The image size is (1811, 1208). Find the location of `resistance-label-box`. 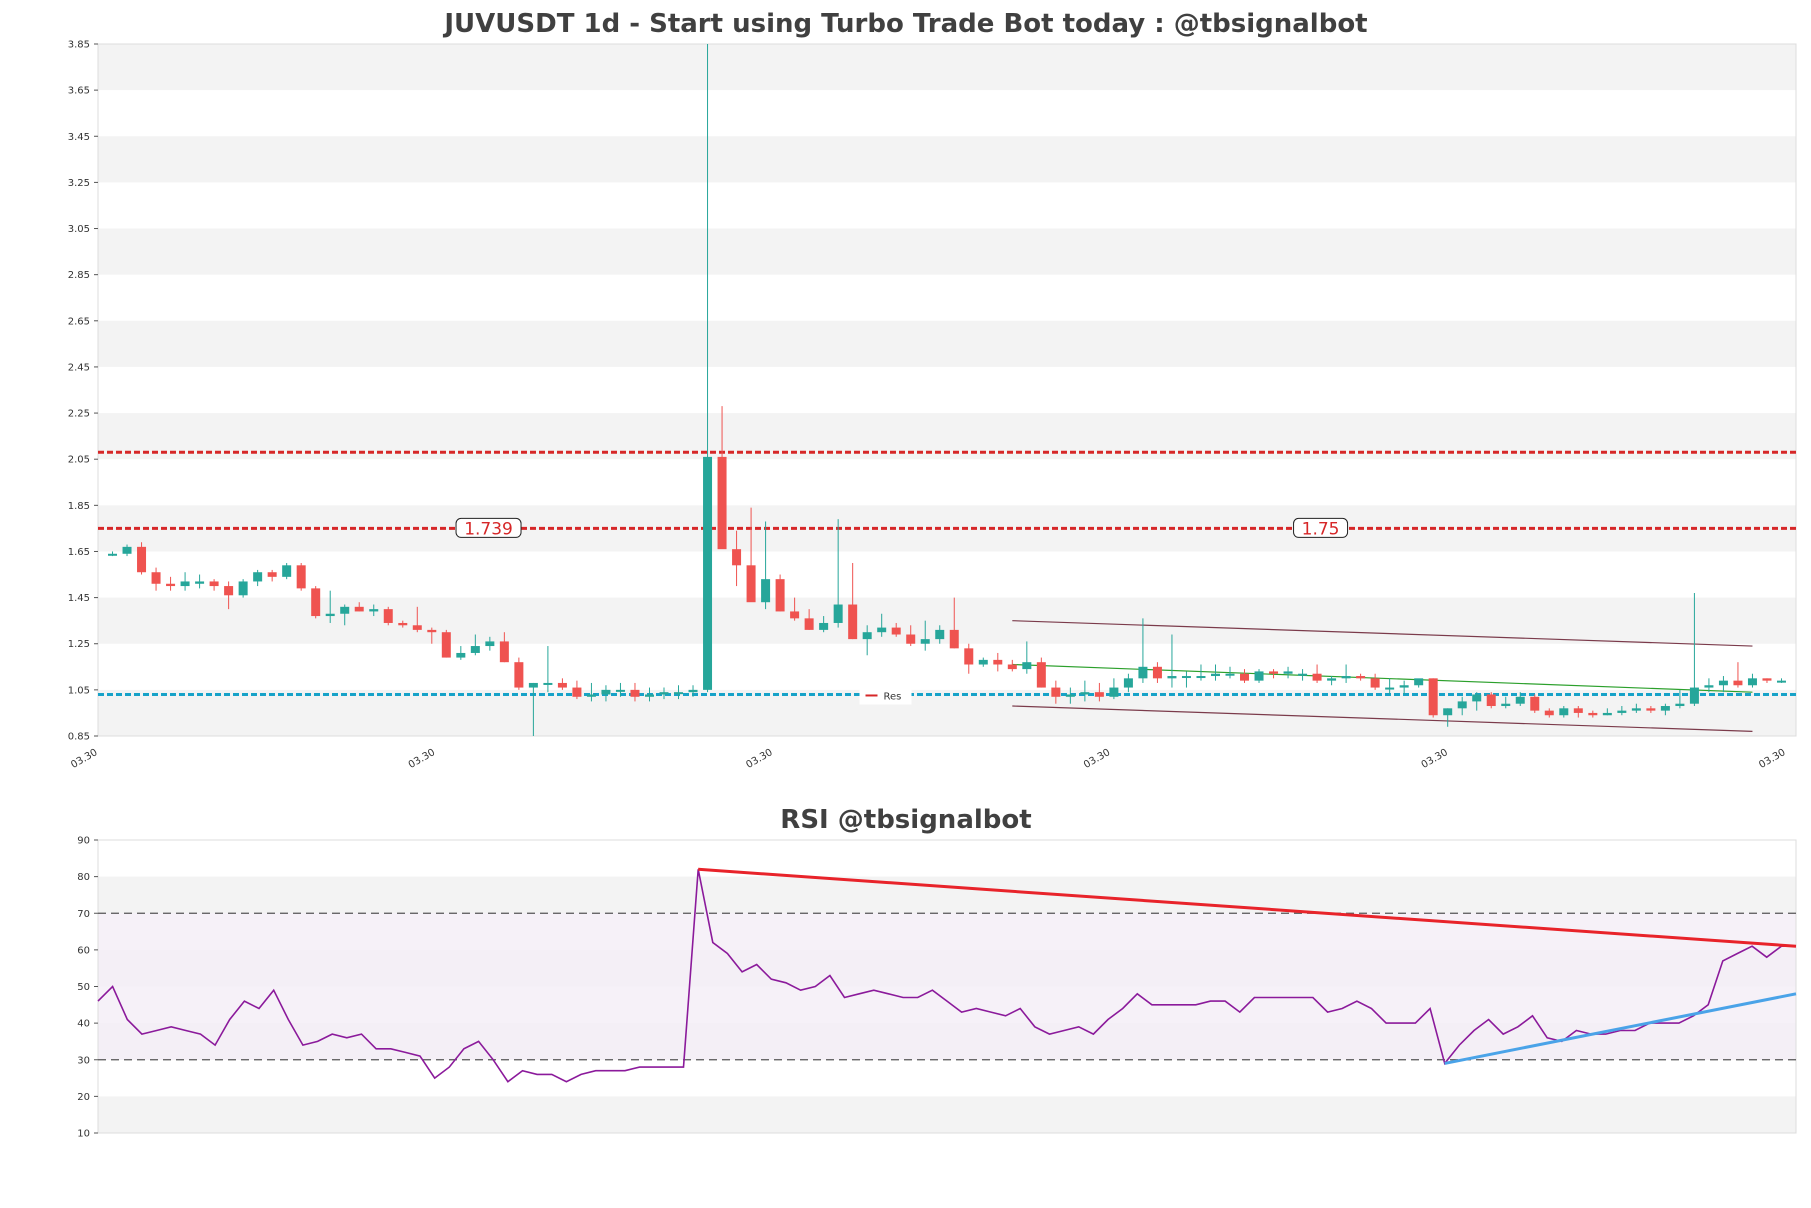

resistance-label-box is located at coordinates (488, 527).